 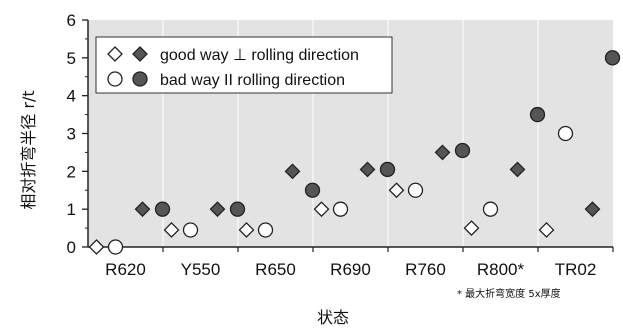 I want to click on legend-label-bad-way: bad way II rolling direction, so click(x=252, y=80).